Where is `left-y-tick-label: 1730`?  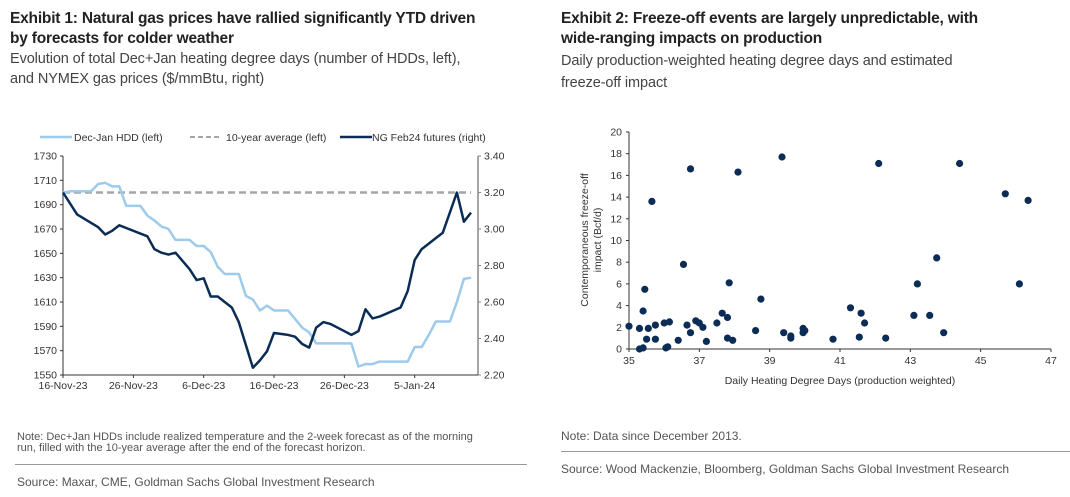
left-y-tick-label: 1730 is located at coordinates (46, 157).